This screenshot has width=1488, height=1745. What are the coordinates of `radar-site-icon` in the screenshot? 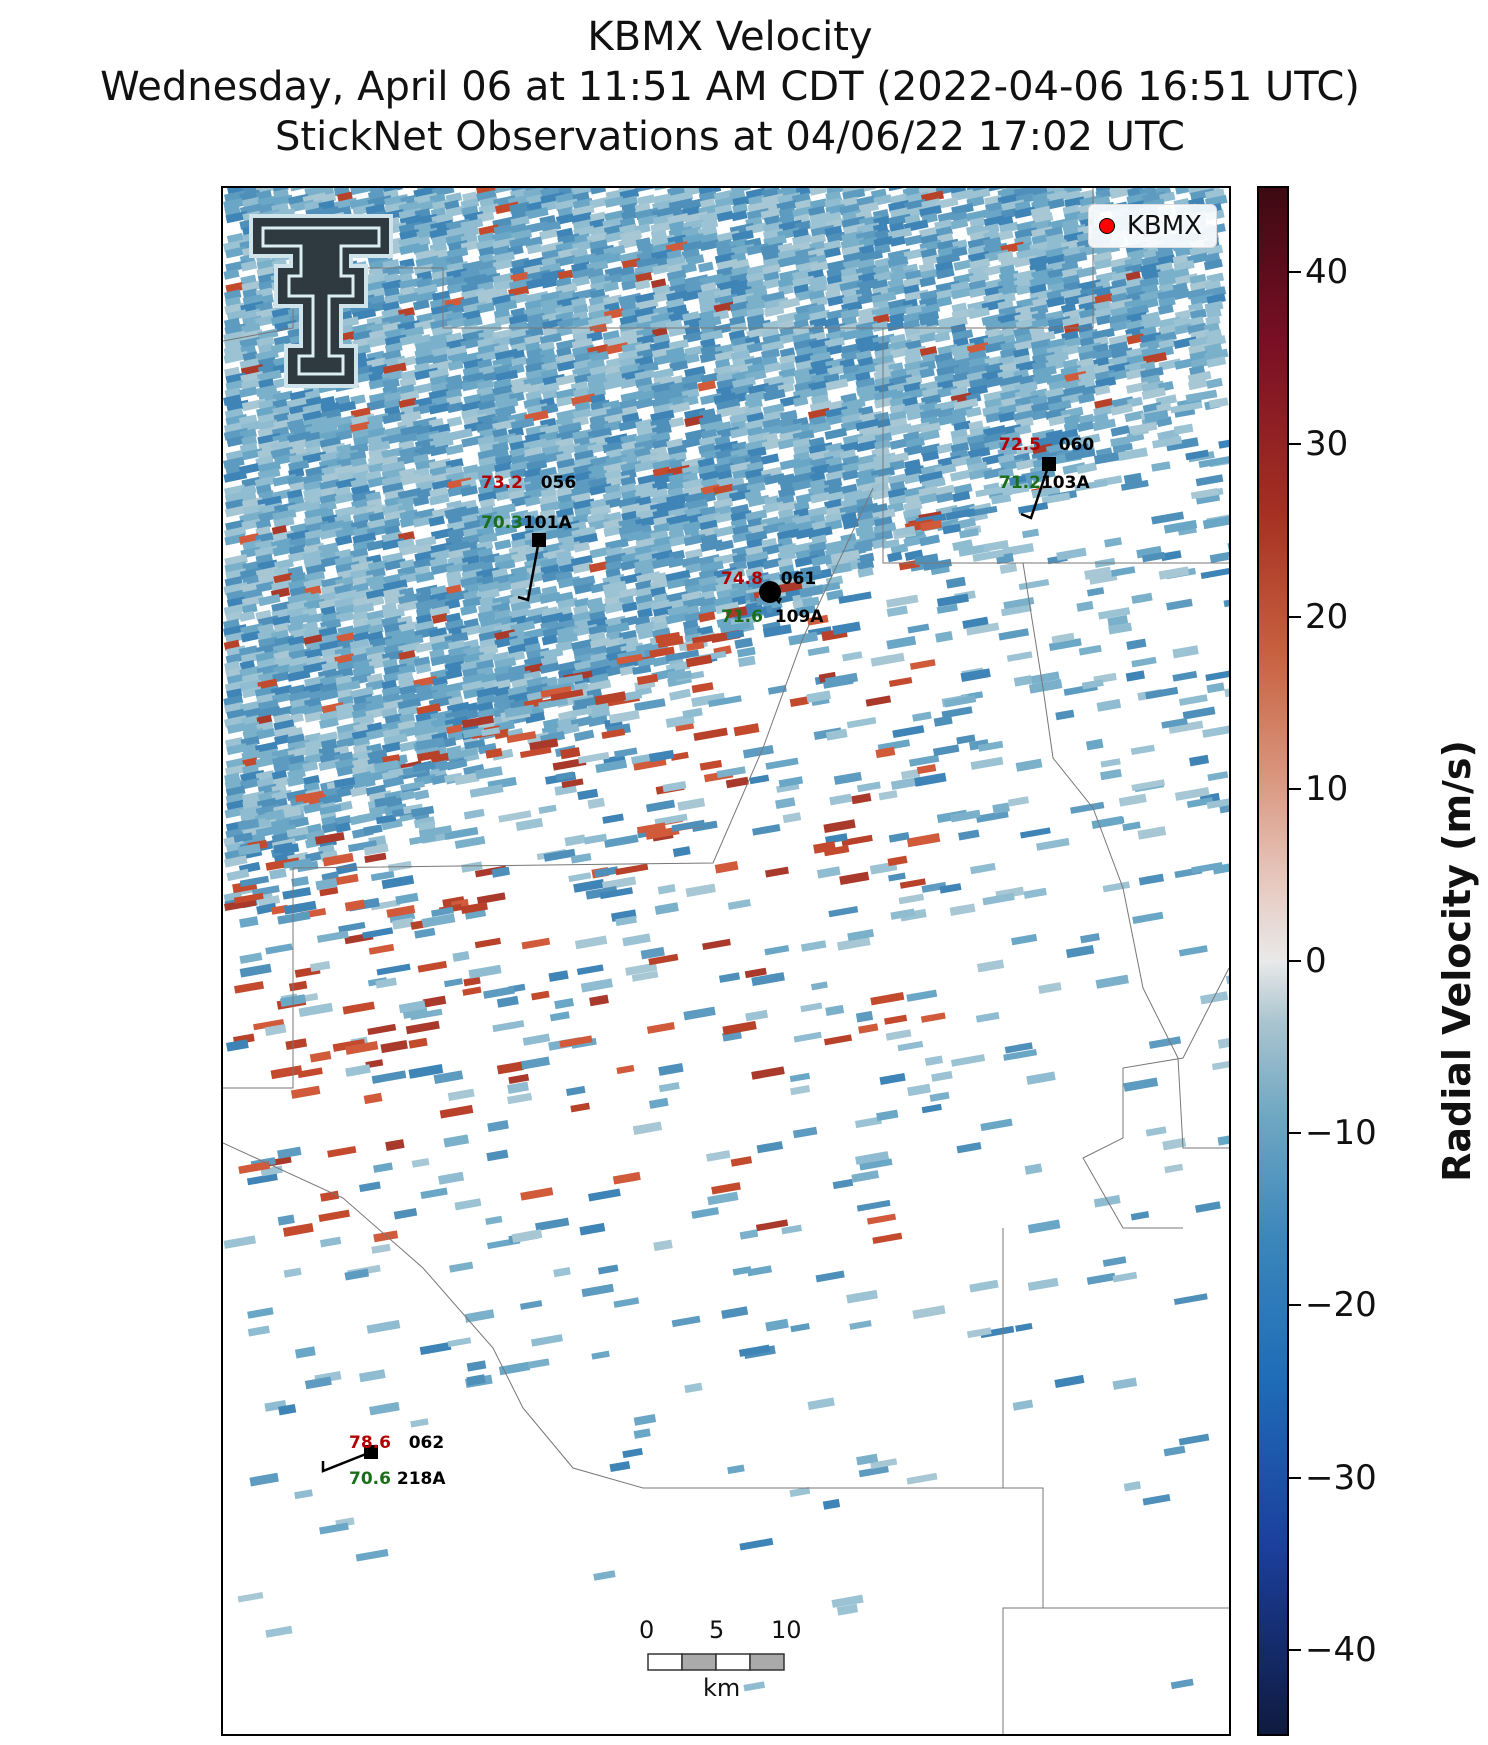 It's located at (1106, 226).